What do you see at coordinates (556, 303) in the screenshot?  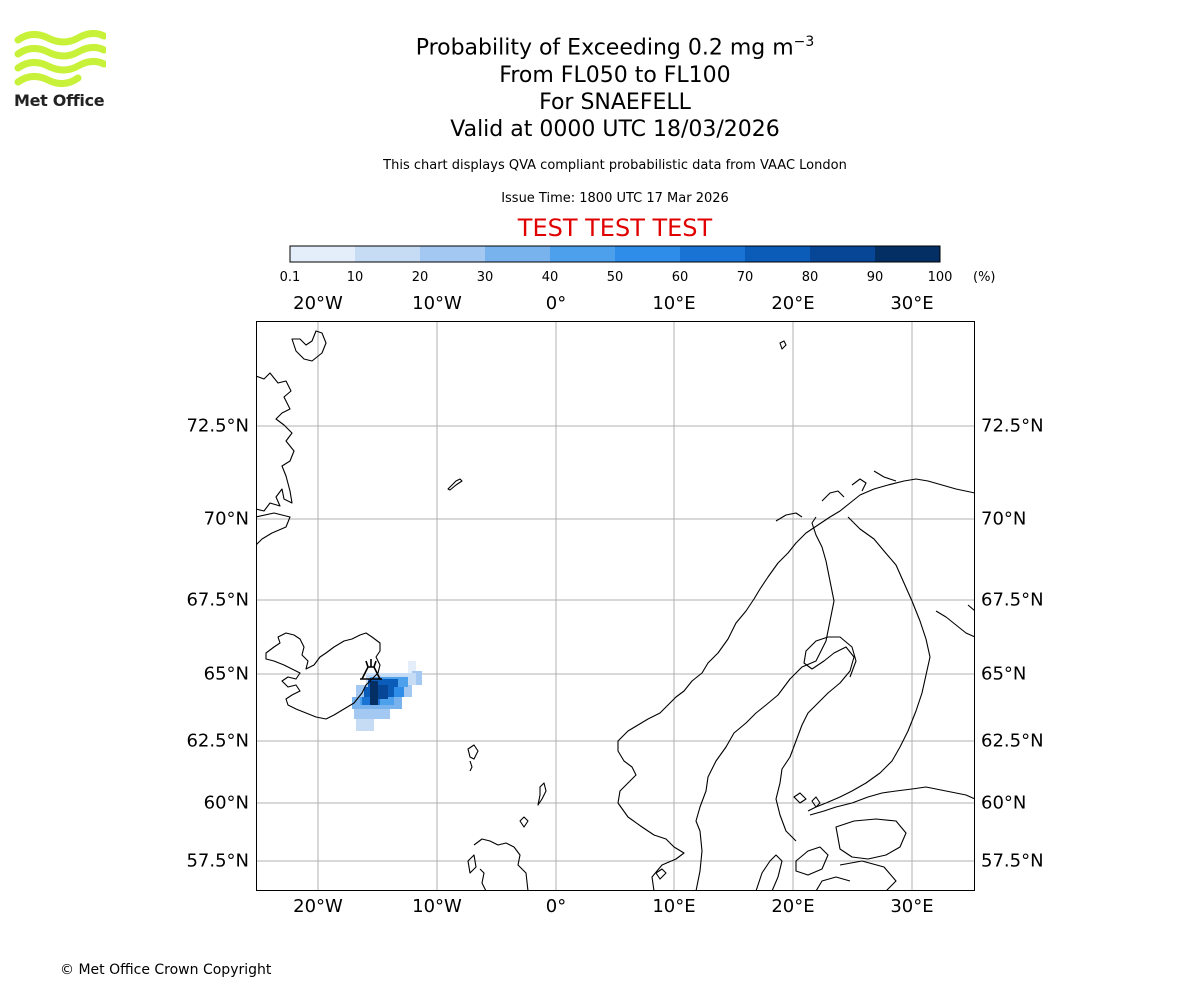 I see `lon-label-top-0: 0°` at bounding box center [556, 303].